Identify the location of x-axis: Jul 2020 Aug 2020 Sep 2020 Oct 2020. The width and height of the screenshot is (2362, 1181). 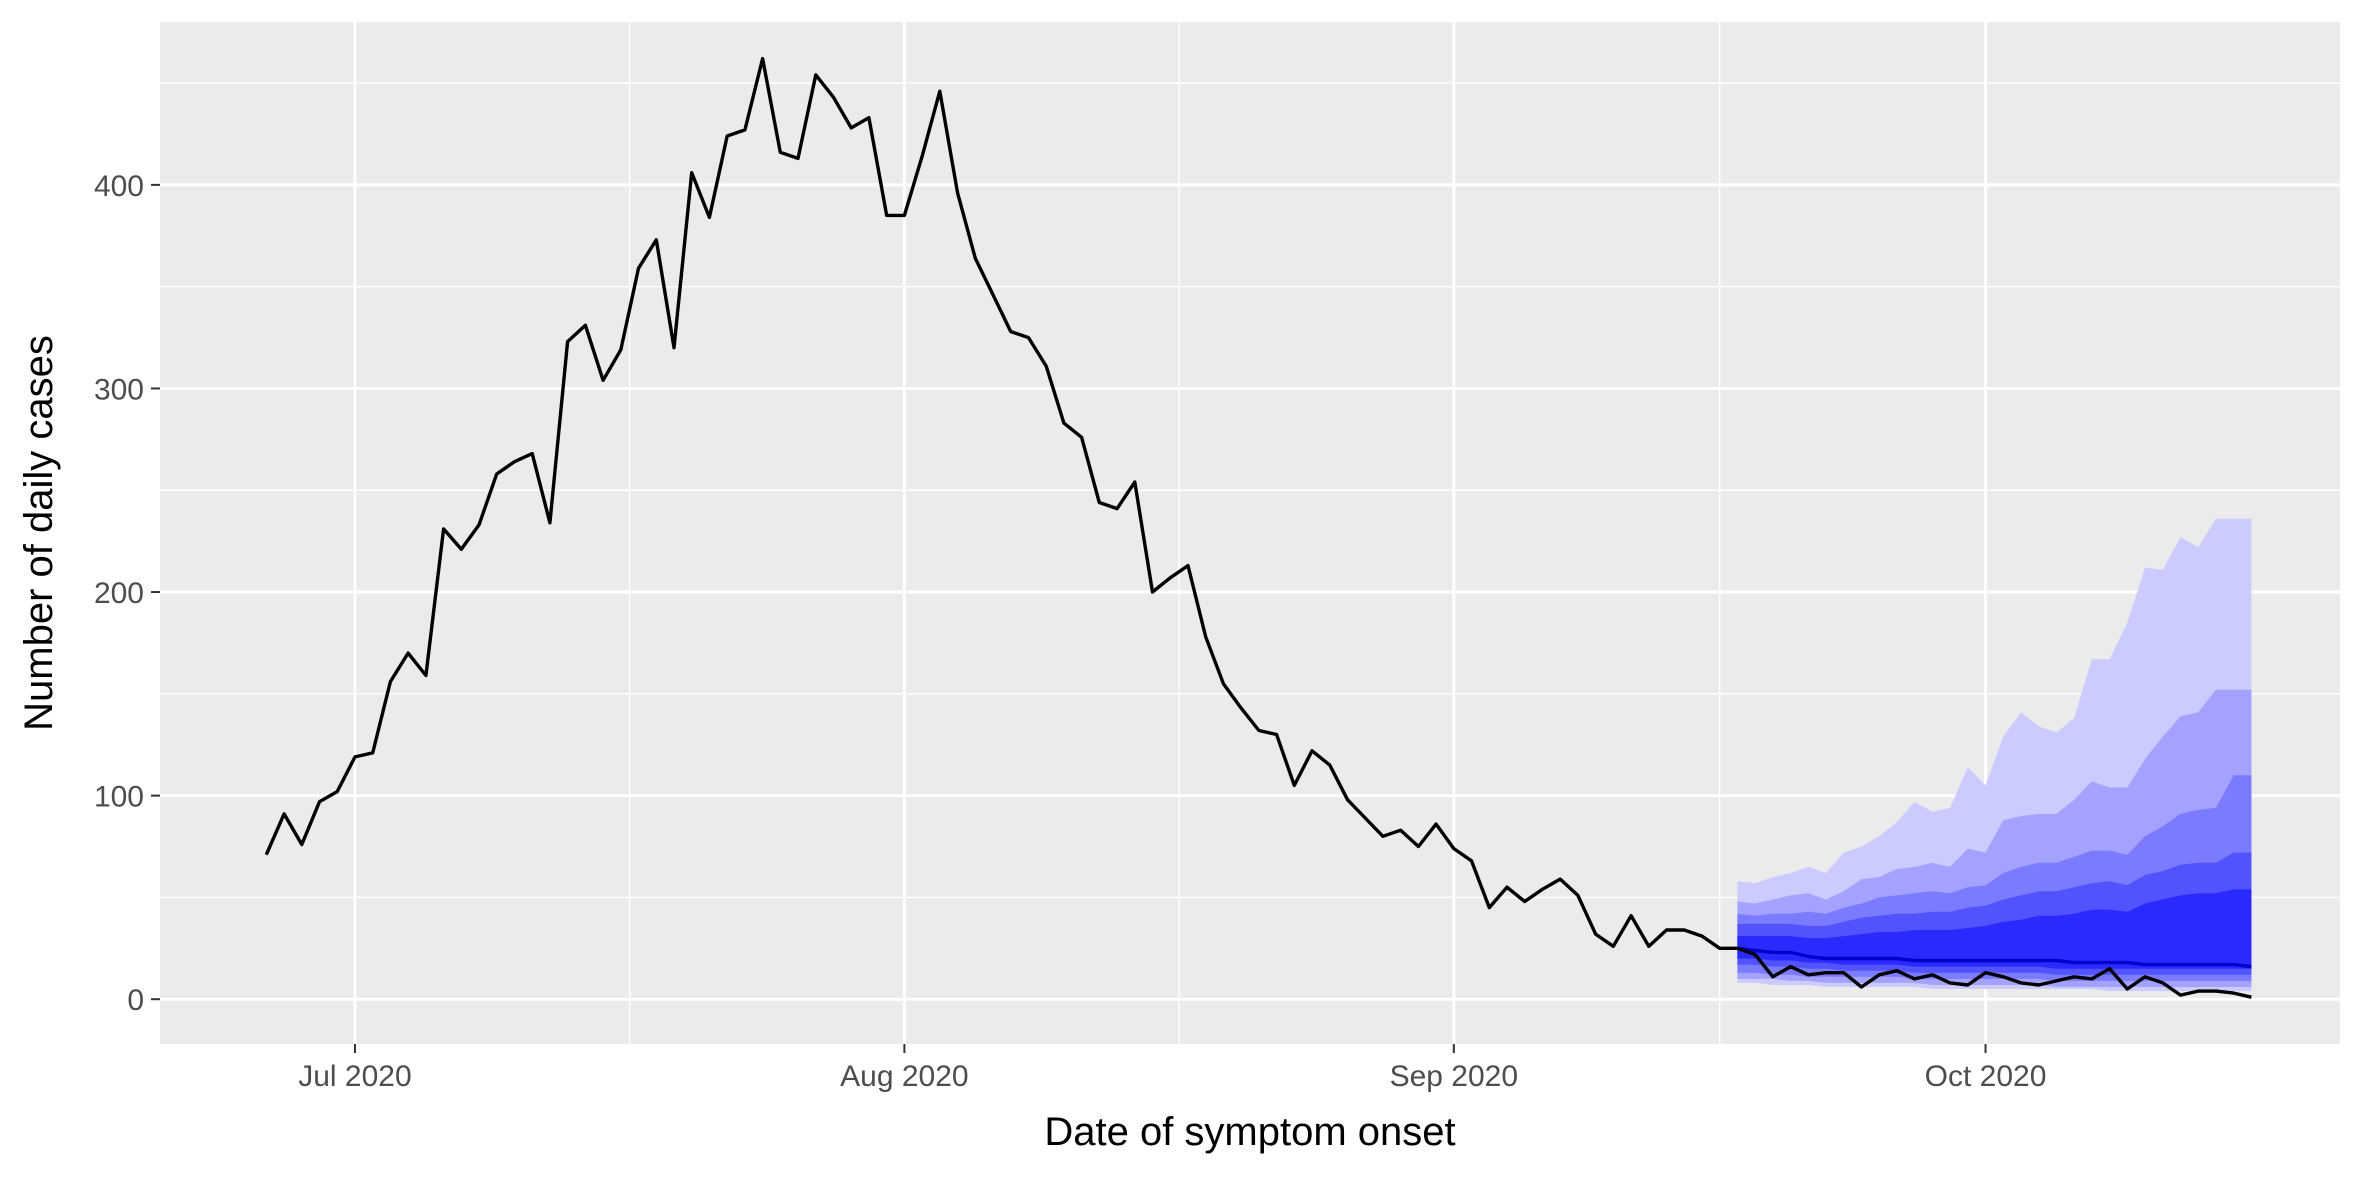
(1172, 1068).